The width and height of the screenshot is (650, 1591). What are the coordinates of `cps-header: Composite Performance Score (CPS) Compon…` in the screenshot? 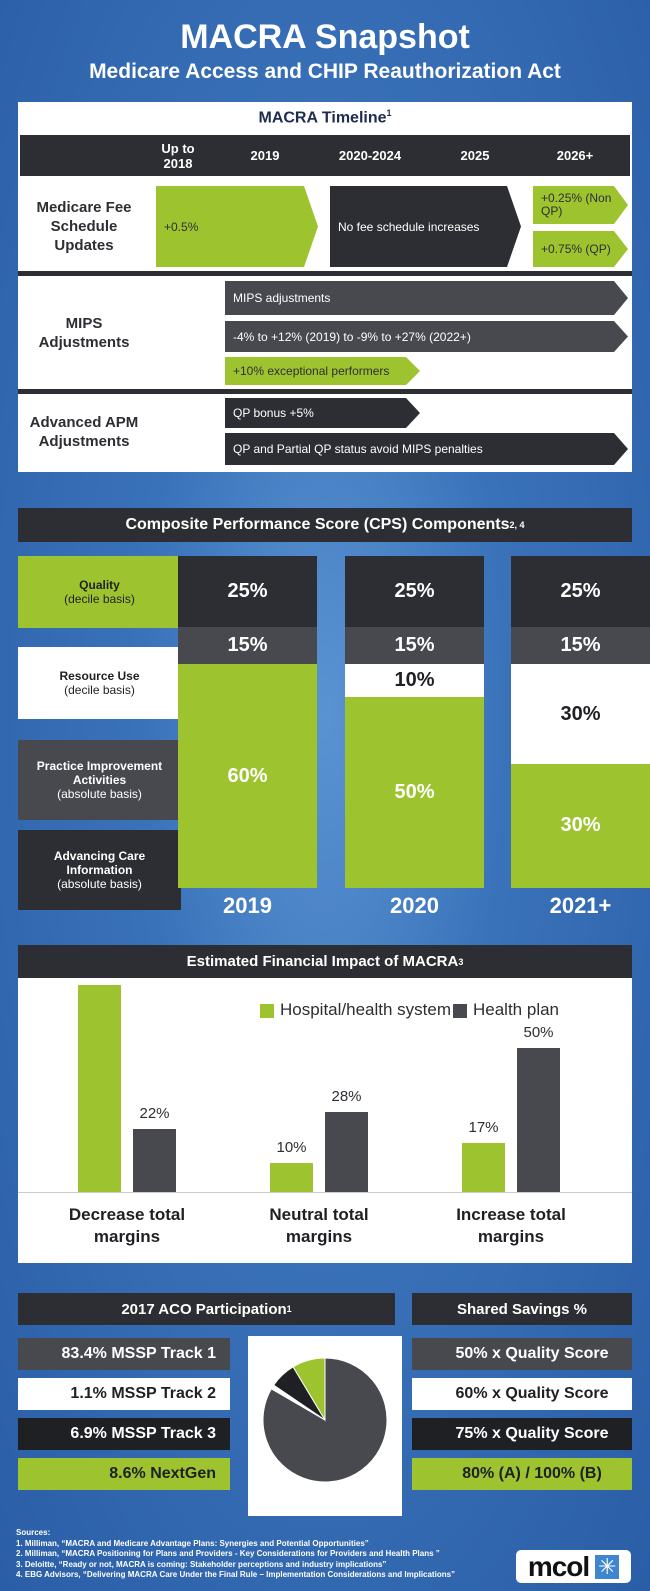 It's located at (325, 525).